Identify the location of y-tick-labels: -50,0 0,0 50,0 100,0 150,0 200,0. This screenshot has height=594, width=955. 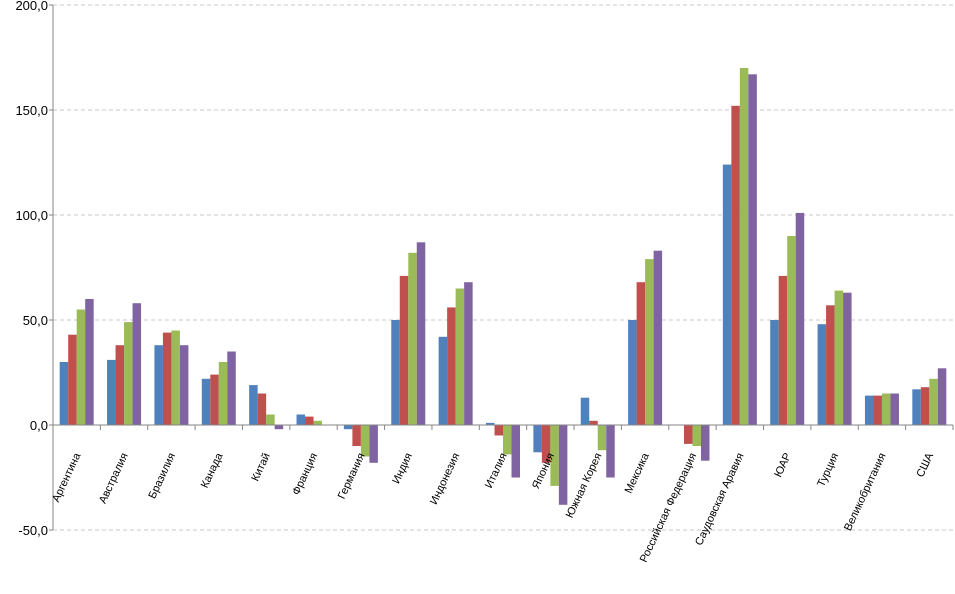
(31, 269).